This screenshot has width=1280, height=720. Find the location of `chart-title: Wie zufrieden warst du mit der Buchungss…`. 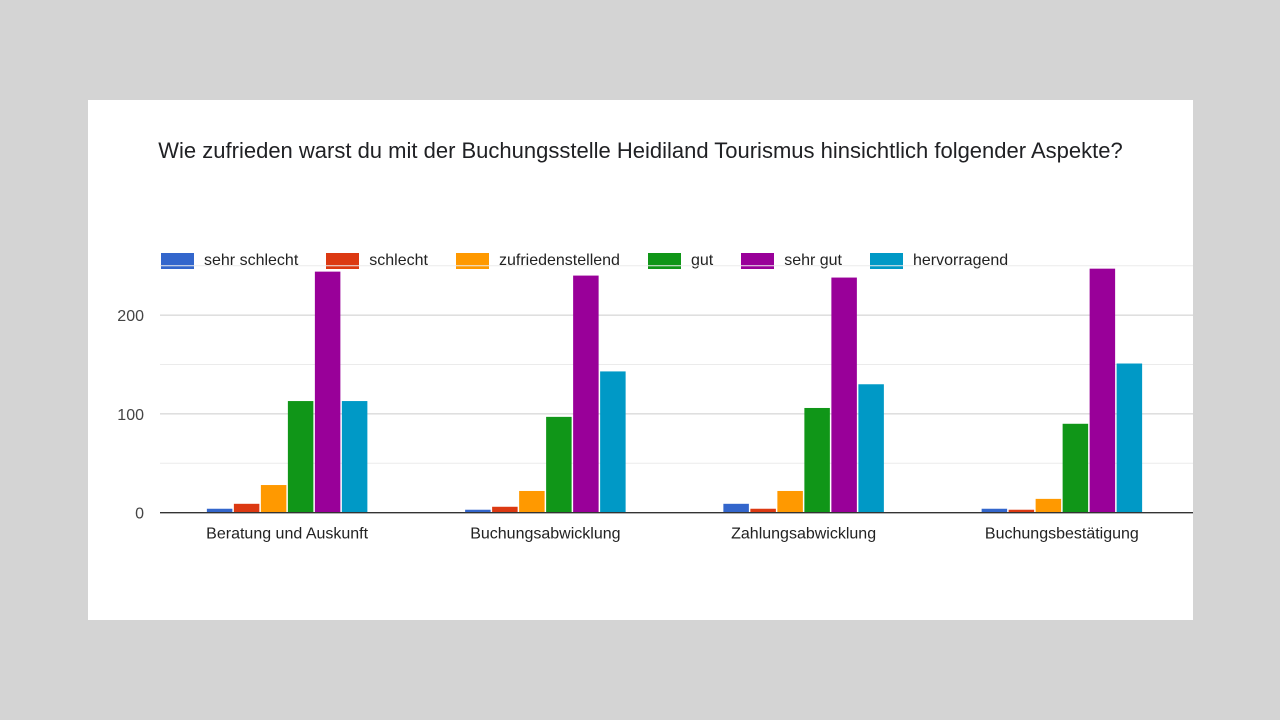

chart-title: Wie zufrieden warst du mit der Buchungss… is located at coordinates (640, 150).